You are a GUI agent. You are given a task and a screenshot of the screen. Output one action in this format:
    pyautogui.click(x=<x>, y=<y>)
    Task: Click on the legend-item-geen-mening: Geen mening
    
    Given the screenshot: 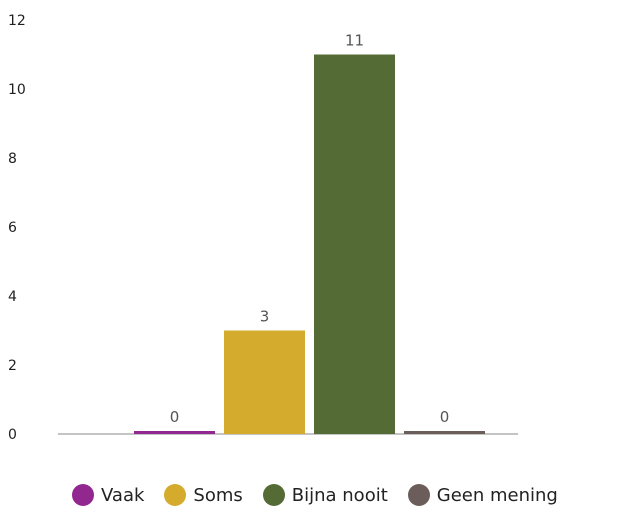 What is the action you would take?
    pyautogui.click(x=482, y=495)
    